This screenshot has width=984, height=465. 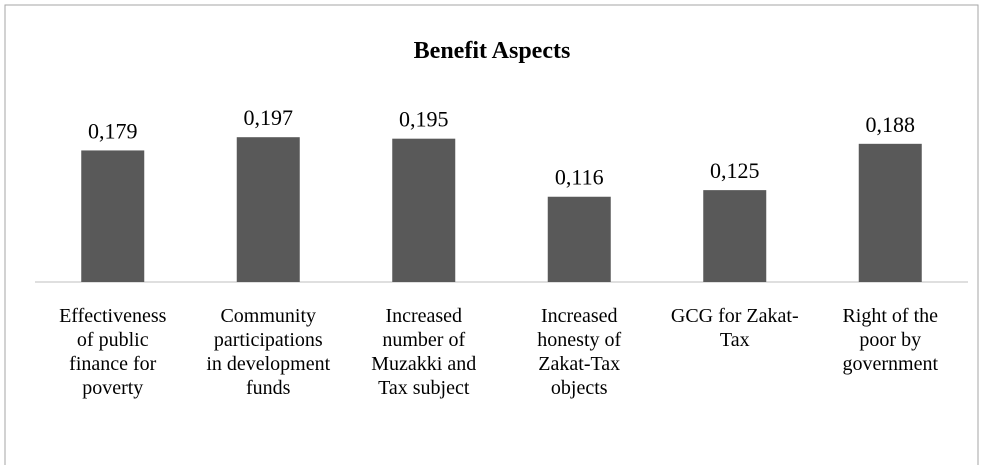 What do you see at coordinates (735, 170) in the screenshot?
I see `value-label: 0,125` at bounding box center [735, 170].